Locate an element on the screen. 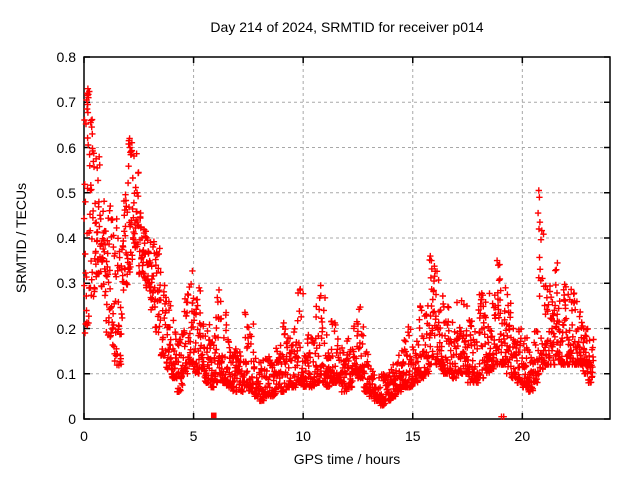 The width and height of the screenshot is (640, 480). x-tick-label: 5 is located at coordinates (193, 436).